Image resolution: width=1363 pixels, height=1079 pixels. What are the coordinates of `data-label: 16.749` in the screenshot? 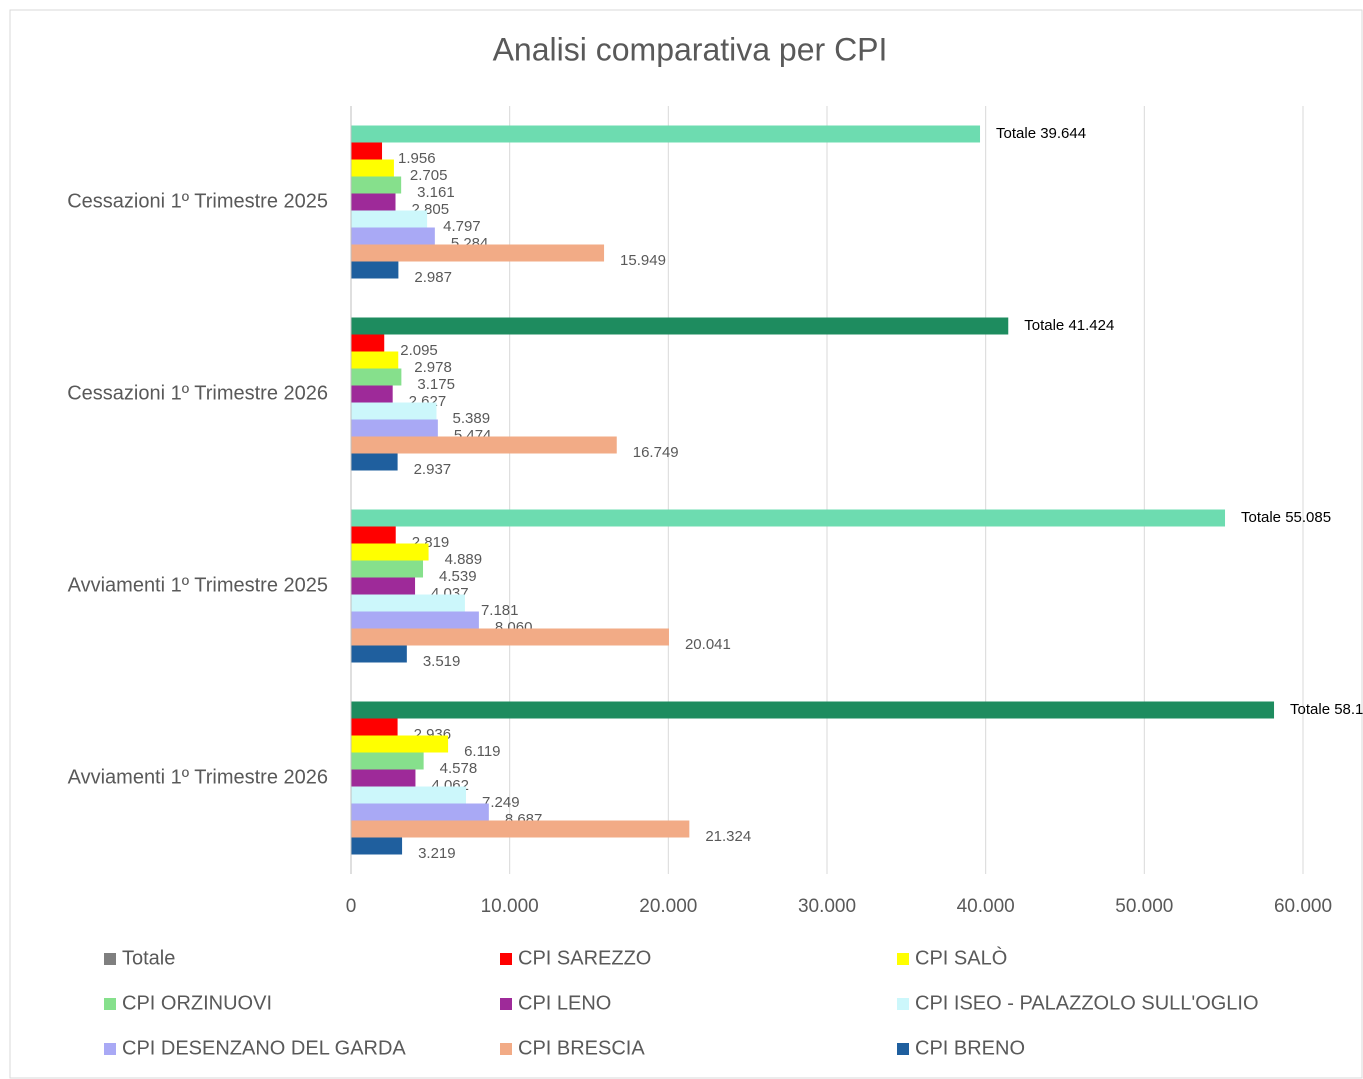 It's located at (656, 452).